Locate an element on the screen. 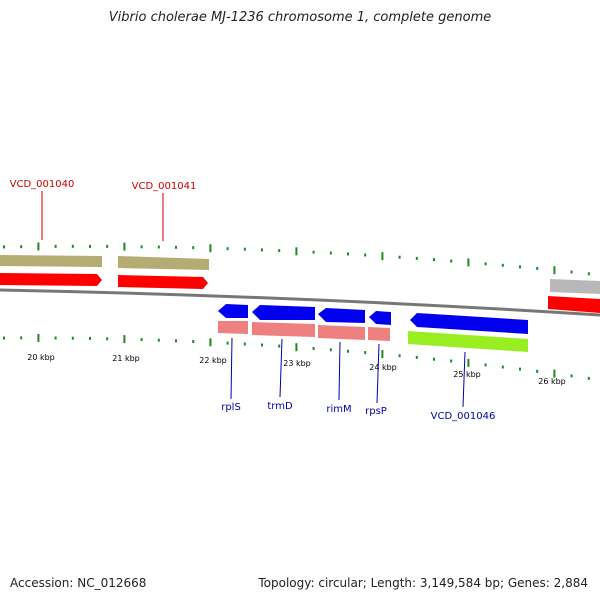 The height and width of the screenshot is (600, 600). tick-marks-bottom is located at coordinates (296, 356).